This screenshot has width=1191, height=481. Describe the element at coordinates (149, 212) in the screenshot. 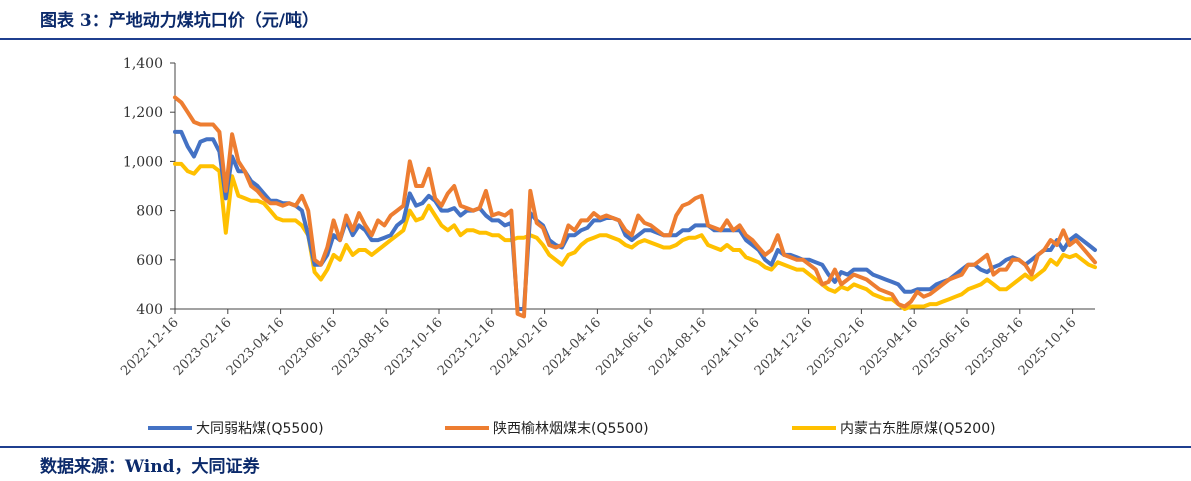

I see `y-tick-label: 800` at that location.